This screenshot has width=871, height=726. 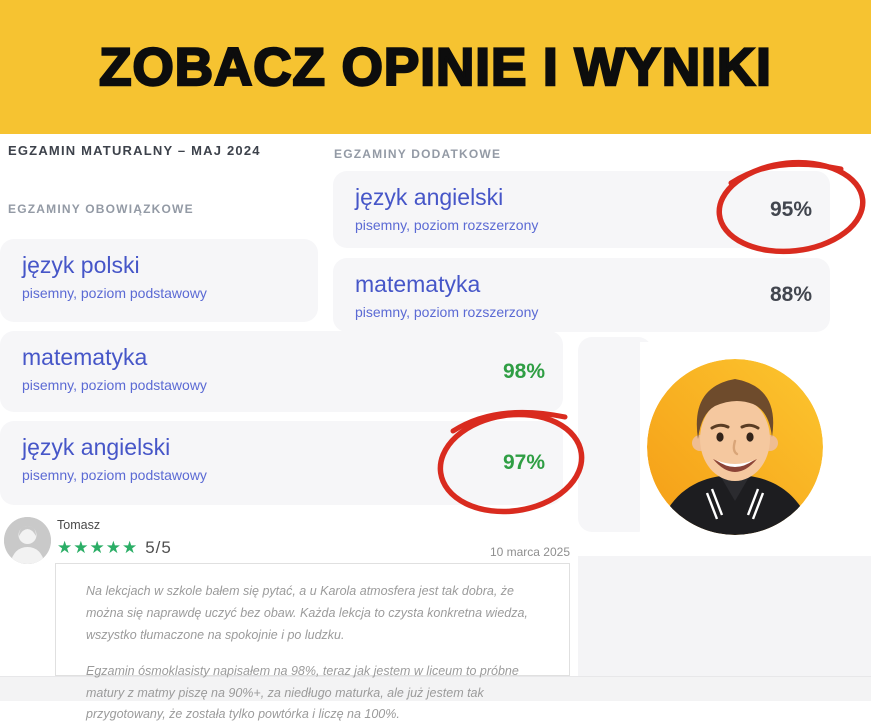 What do you see at coordinates (790, 209) in the screenshot?
I see `exam-score: 95%` at bounding box center [790, 209].